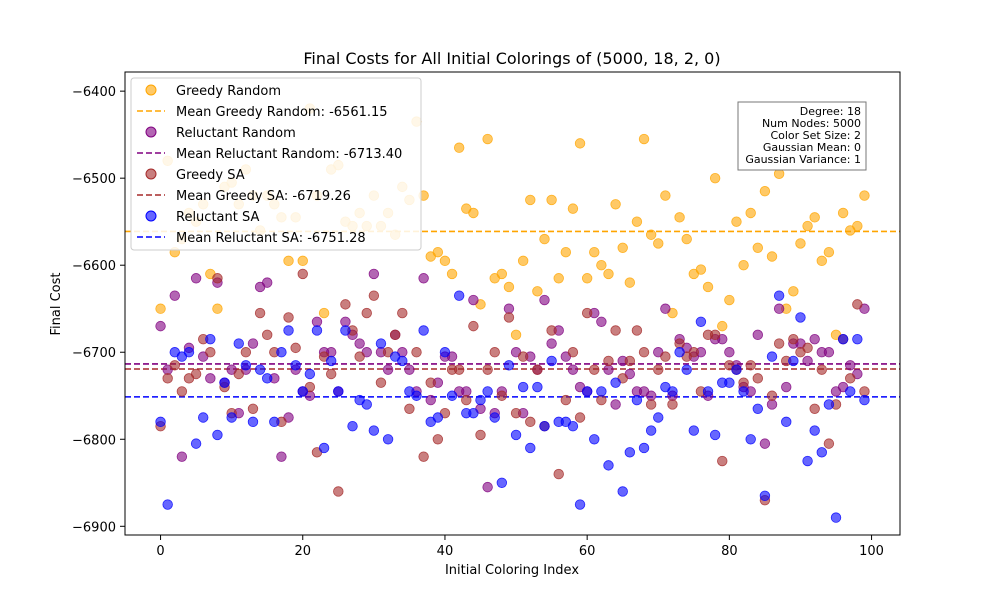 This screenshot has height=604, width=1000. Describe the element at coordinates (151, 216) in the screenshot. I see `legend-marker-reluctant-sa` at that location.